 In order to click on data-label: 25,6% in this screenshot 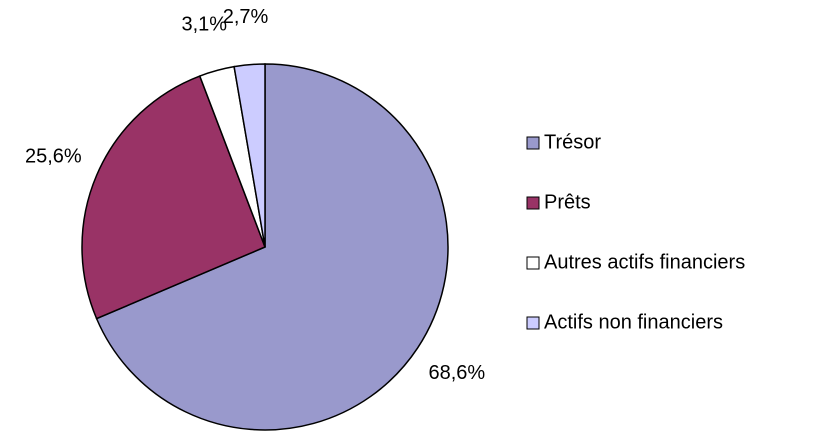, I will do `click(53, 156)`.